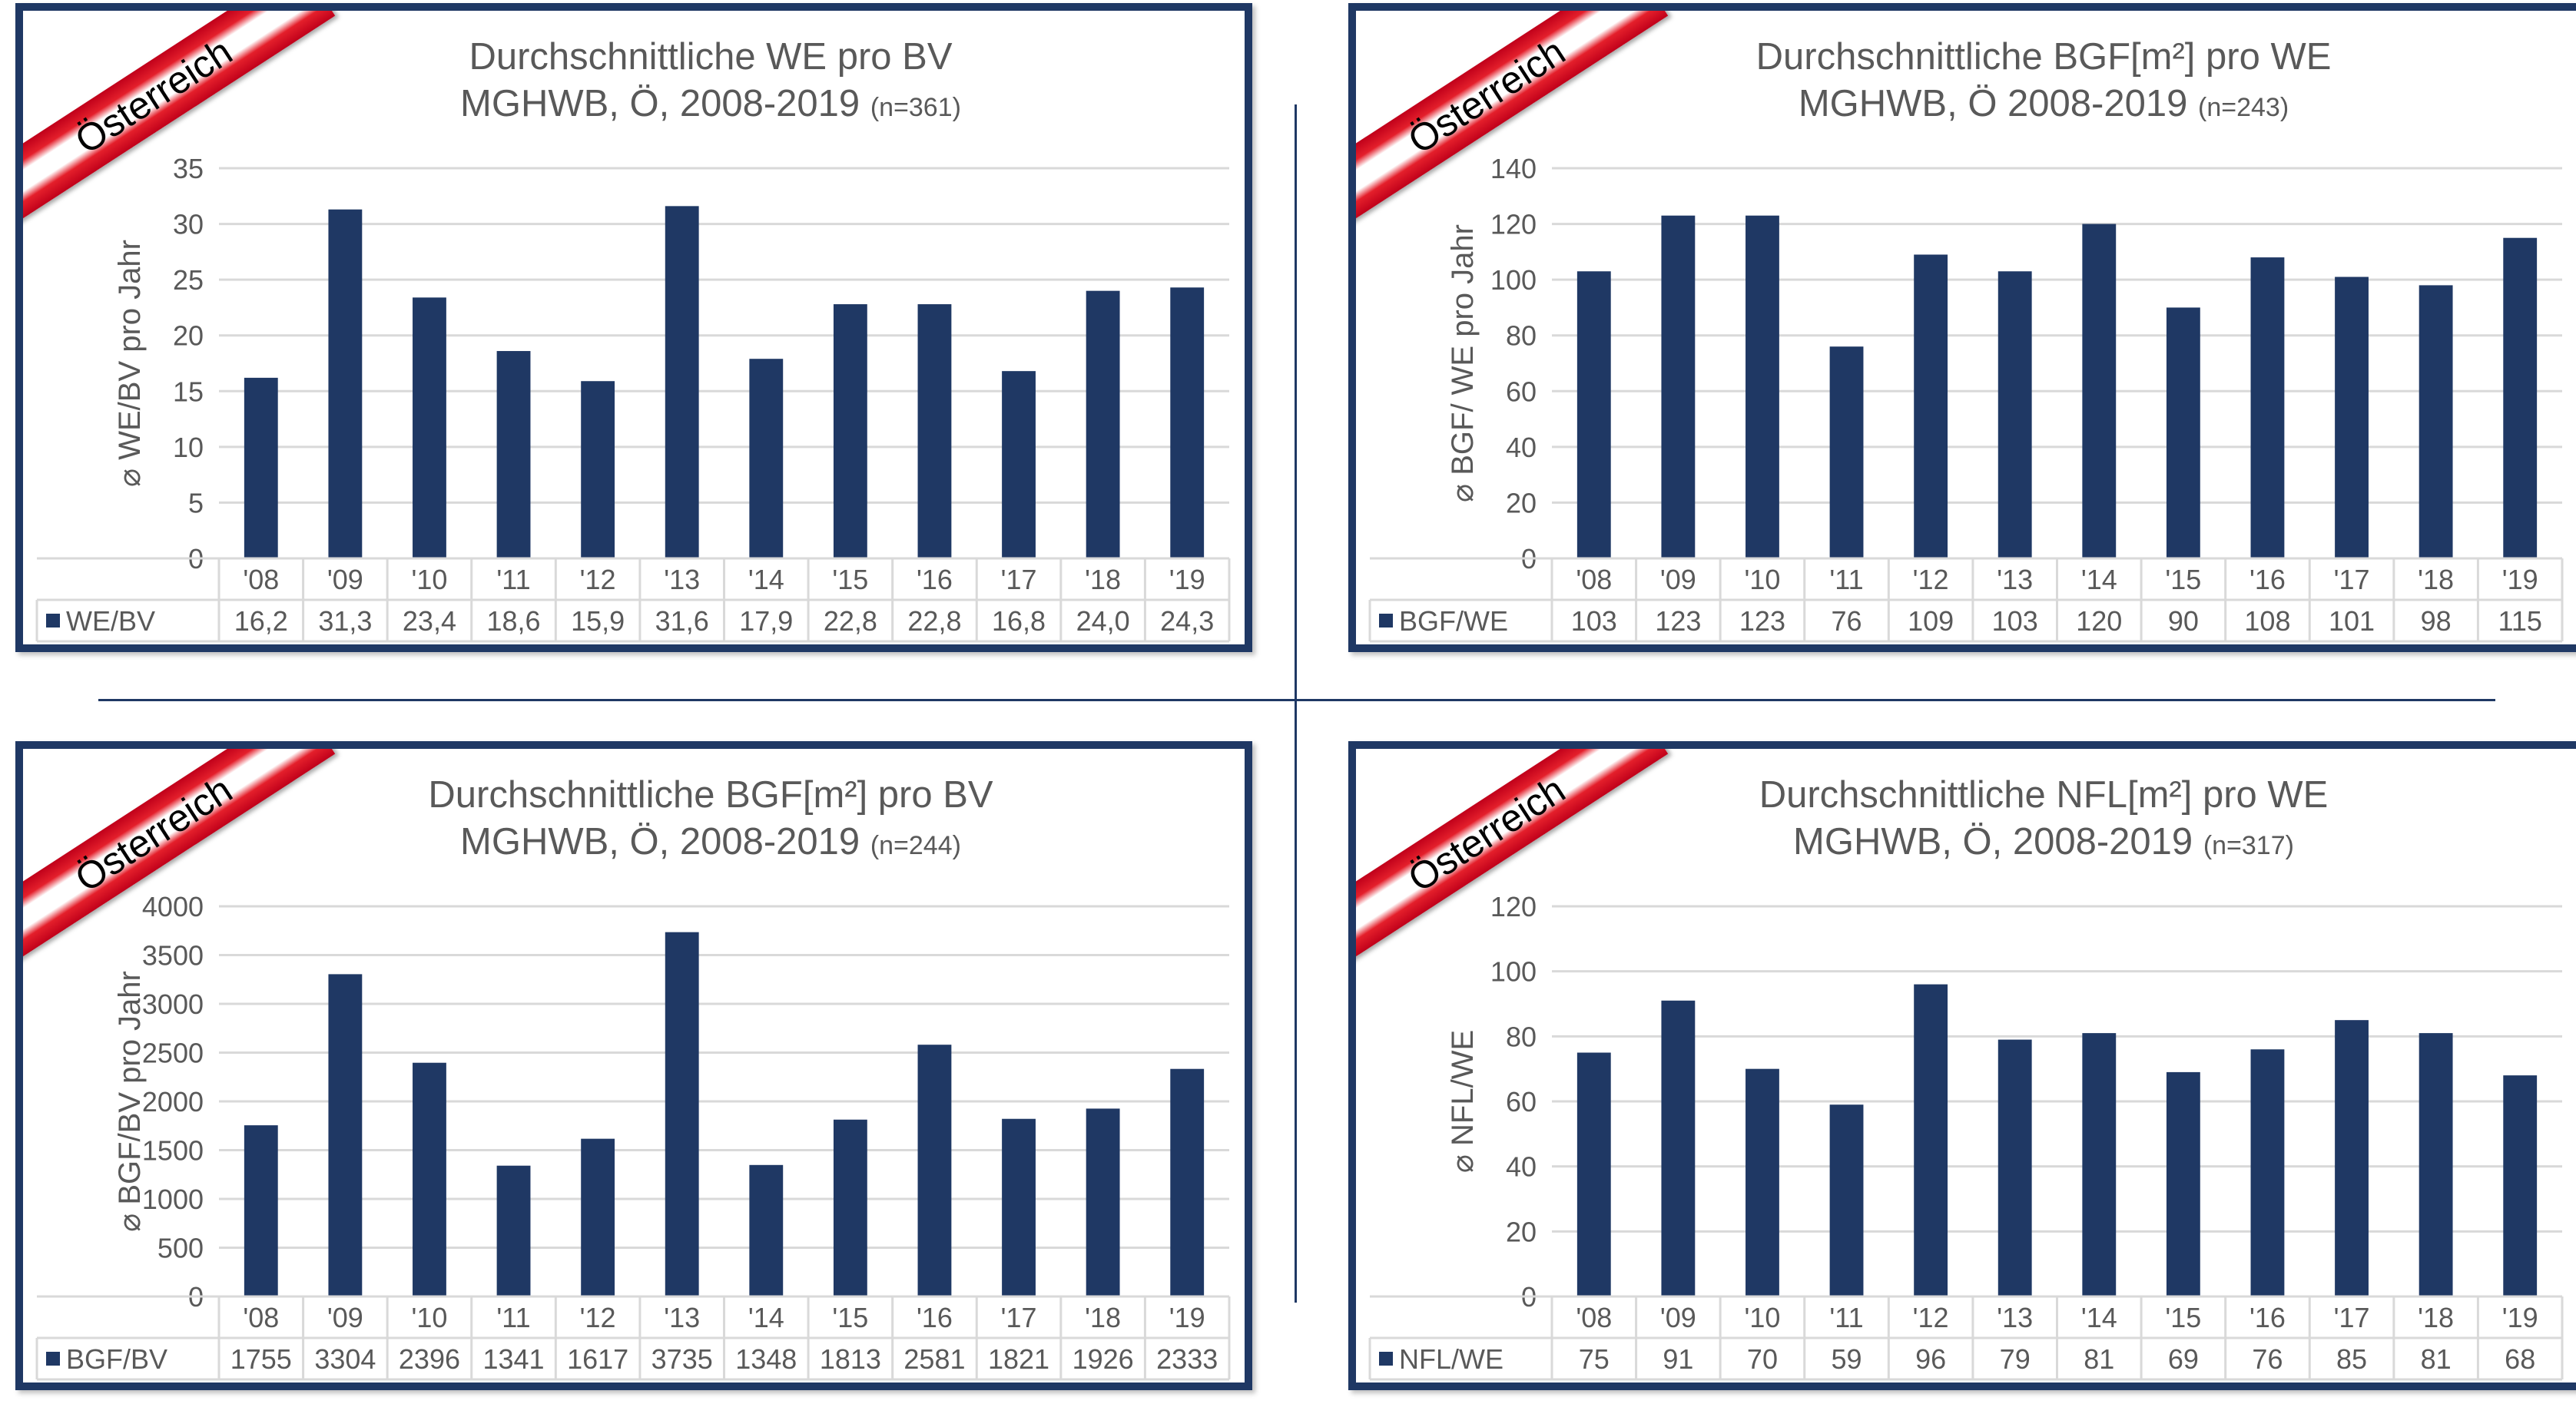 The image size is (2576, 1404). Describe the element at coordinates (173, 956) in the screenshot. I see `y-tick-label: 3500` at that location.